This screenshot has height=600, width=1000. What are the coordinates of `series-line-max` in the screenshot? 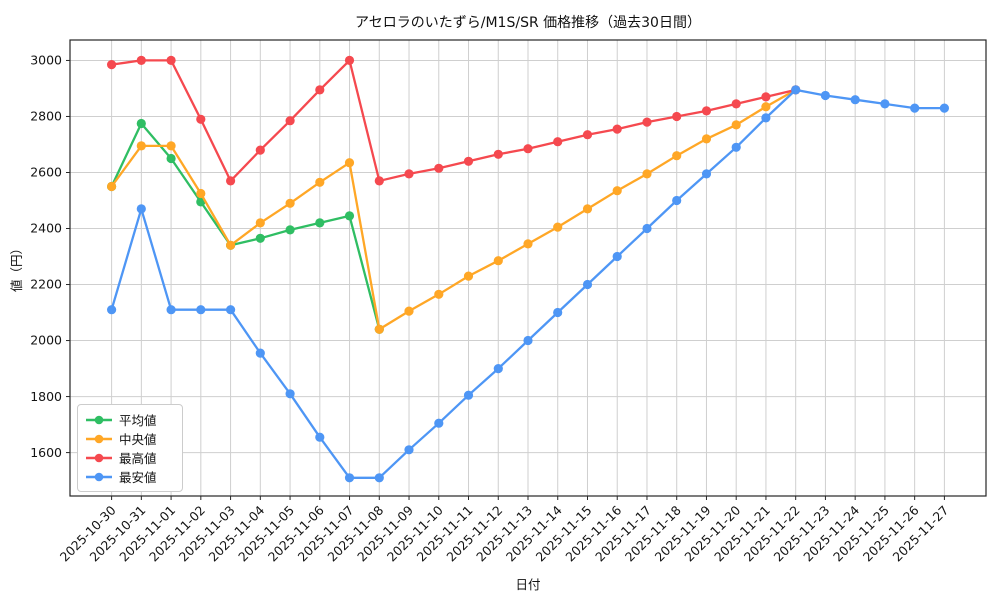 It's located at (453, 121).